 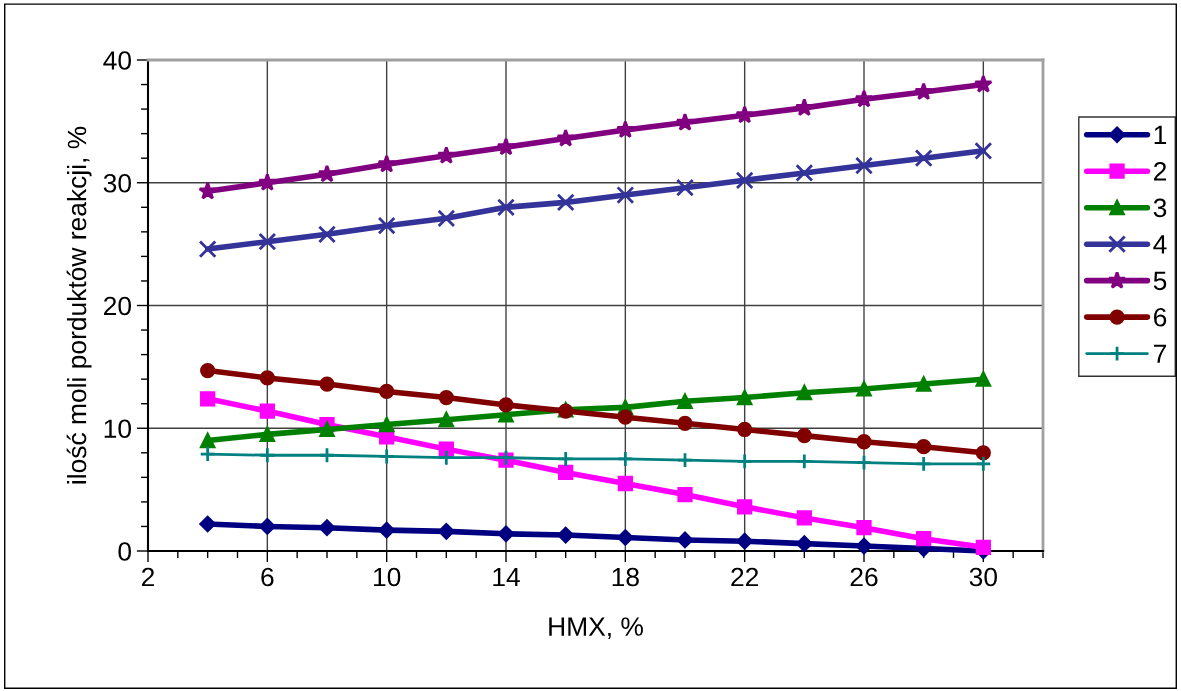 What do you see at coordinates (506, 577) in the screenshot?
I see `x-tick-label: 14` at bounding box center [506, 577].